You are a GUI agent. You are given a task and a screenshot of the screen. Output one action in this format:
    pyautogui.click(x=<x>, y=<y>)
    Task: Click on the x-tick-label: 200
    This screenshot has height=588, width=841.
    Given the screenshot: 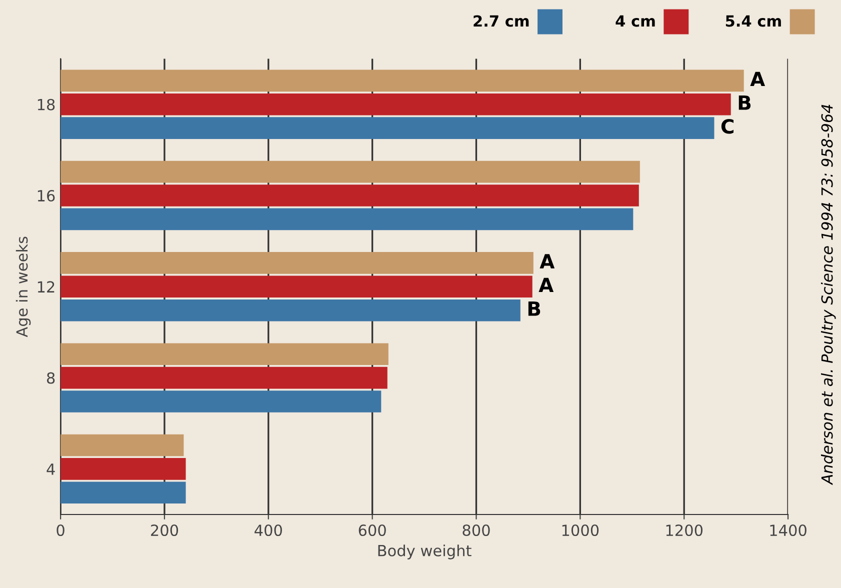 What is the action you would take?
    pyautogui.click(x=164, y=530)
    